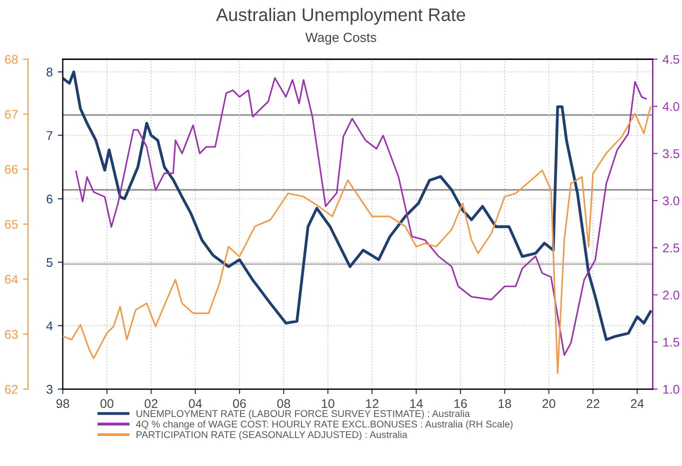 The width and height of the screenshot is (682, 466). What do you see at coordinates (372, 403) in the screenshot?
I see `x-tick-label: 12` at bounding box center [372, 403].